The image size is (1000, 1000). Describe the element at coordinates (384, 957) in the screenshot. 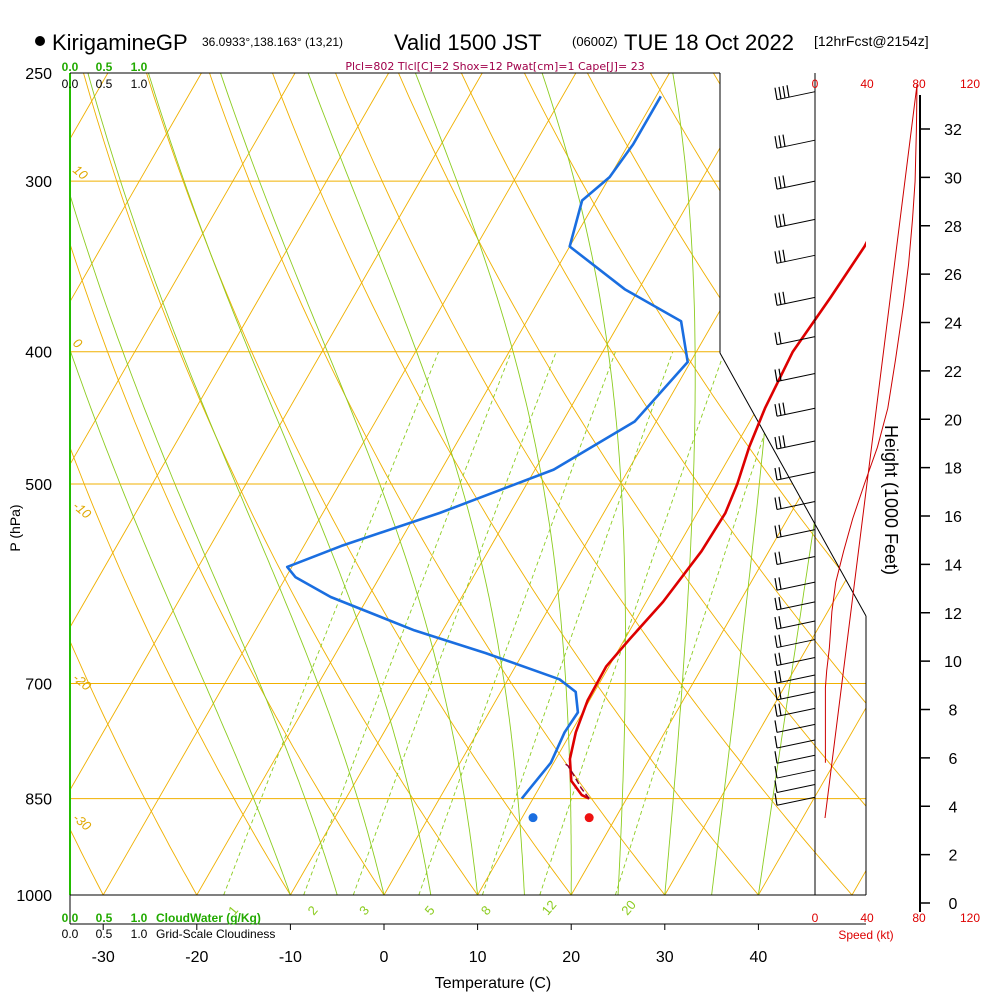

I see `temperature-tick-label: 0` at that location.